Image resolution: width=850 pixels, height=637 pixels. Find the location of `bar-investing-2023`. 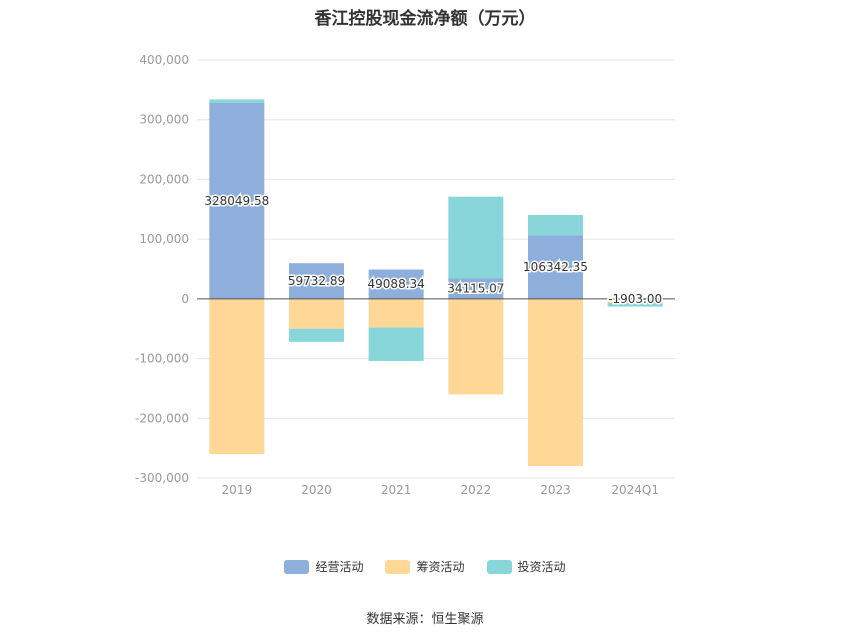

bar-investing-2023 is located at coordinates (555, 225).